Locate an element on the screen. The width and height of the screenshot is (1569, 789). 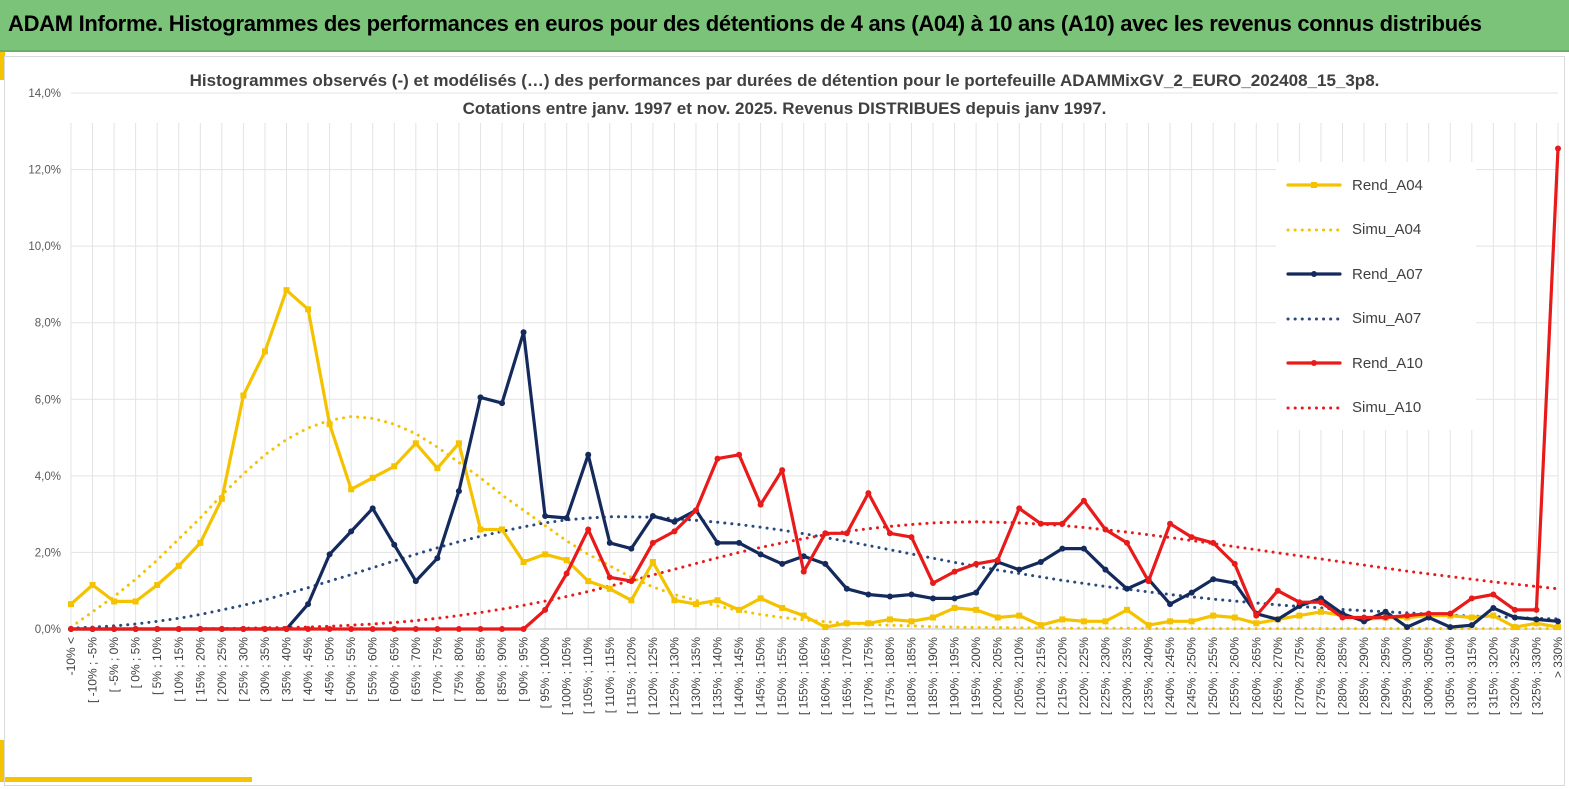
y-tick-label: 2,0% is located at coordinates (48, 553).